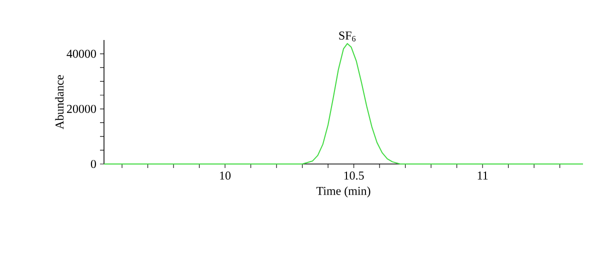  Describe the element at coordinates (225, 176) in the screenshot. I see `x-tick-label: 10` at that location.